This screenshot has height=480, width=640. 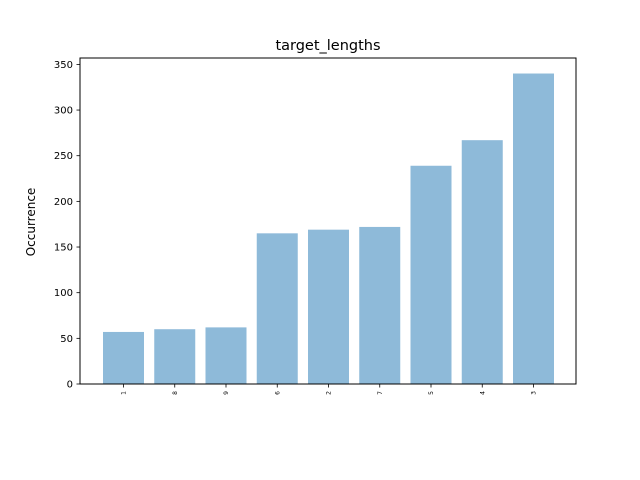 I want to click on x-tick-label: 1, so click(x=124, y=393).